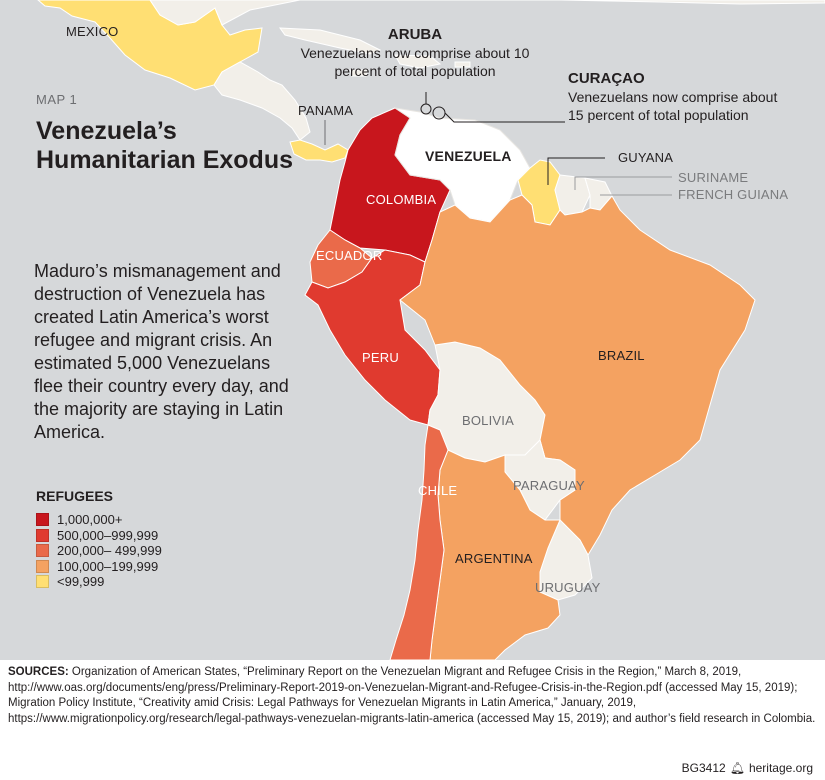  Describe the element at coordinates (737, 768) in the screenshot. I see `bell-icon: 🔔︎` at that location.